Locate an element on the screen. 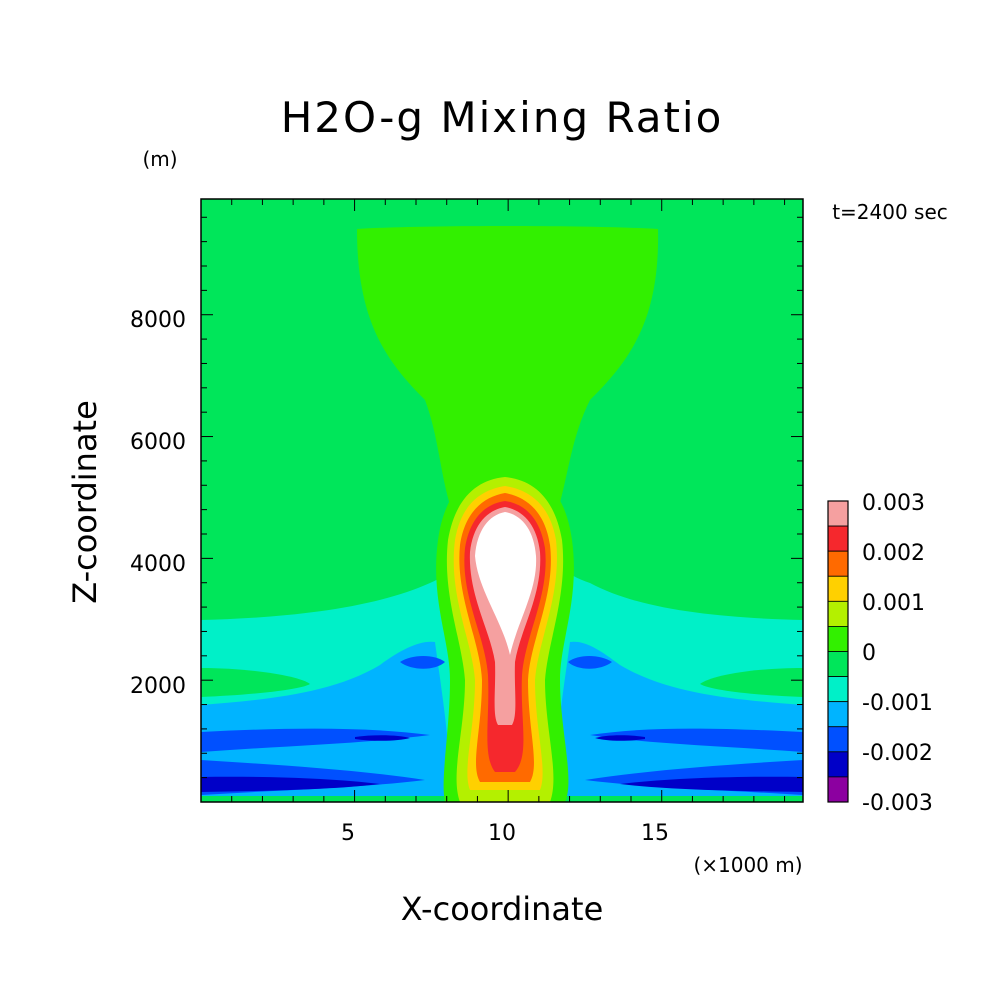 Image resolution: width=1004 pixels, height=1004 pixels. upper-plume-region is located at coordinates (508, 382).